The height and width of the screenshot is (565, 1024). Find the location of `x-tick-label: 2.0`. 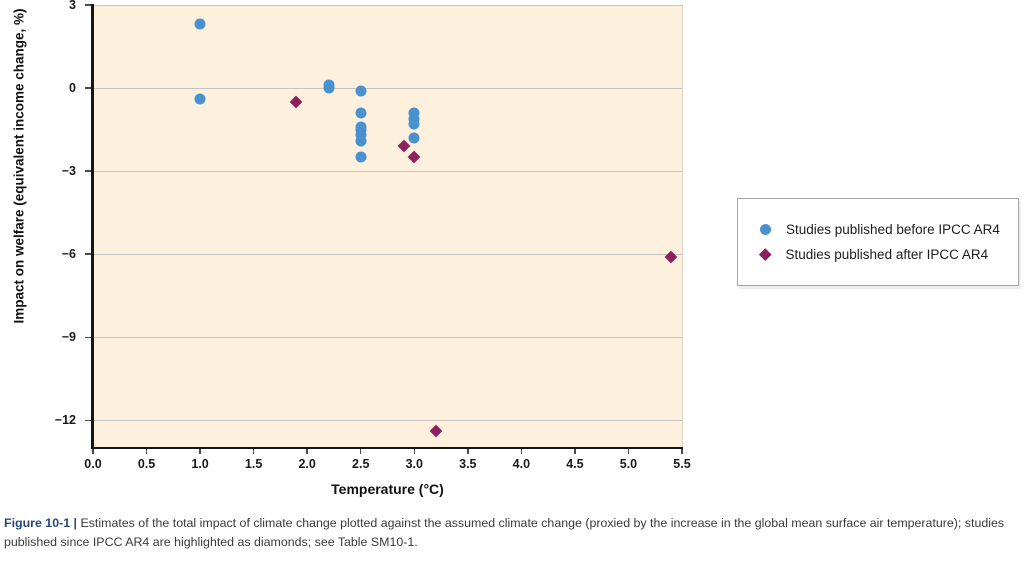

x-tick-label: 2.0 is located at coordinates (307, 464).